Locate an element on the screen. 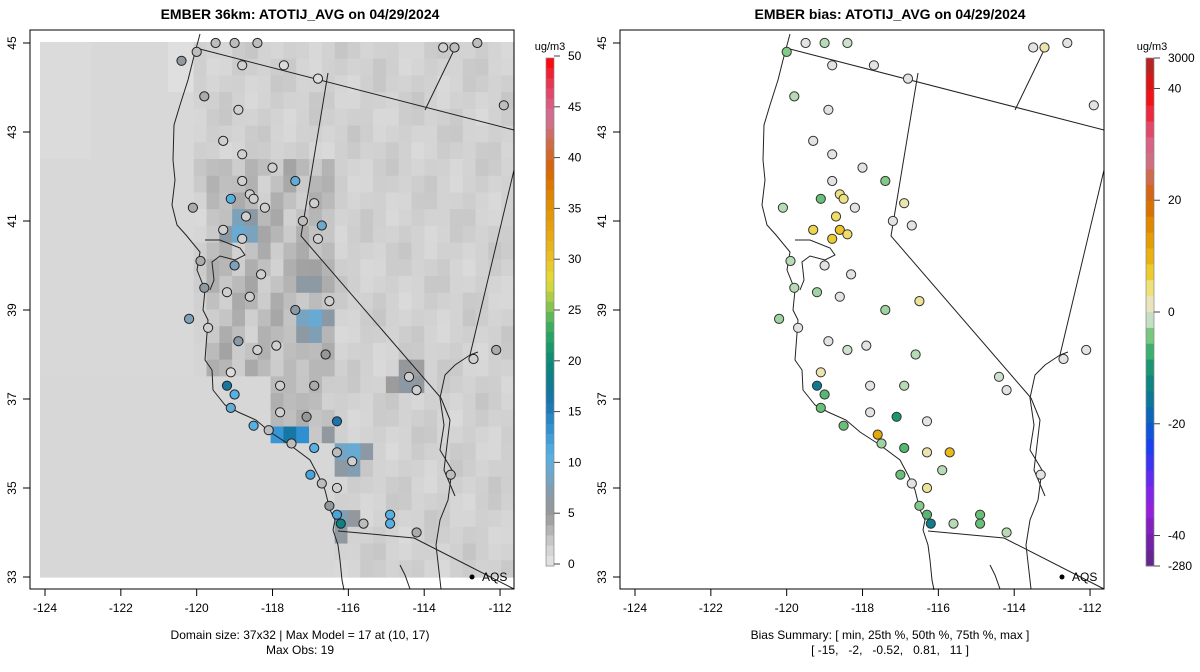 The image size is (1200, 672). y-tick-label: 39 is located at coordinates (602, 310).